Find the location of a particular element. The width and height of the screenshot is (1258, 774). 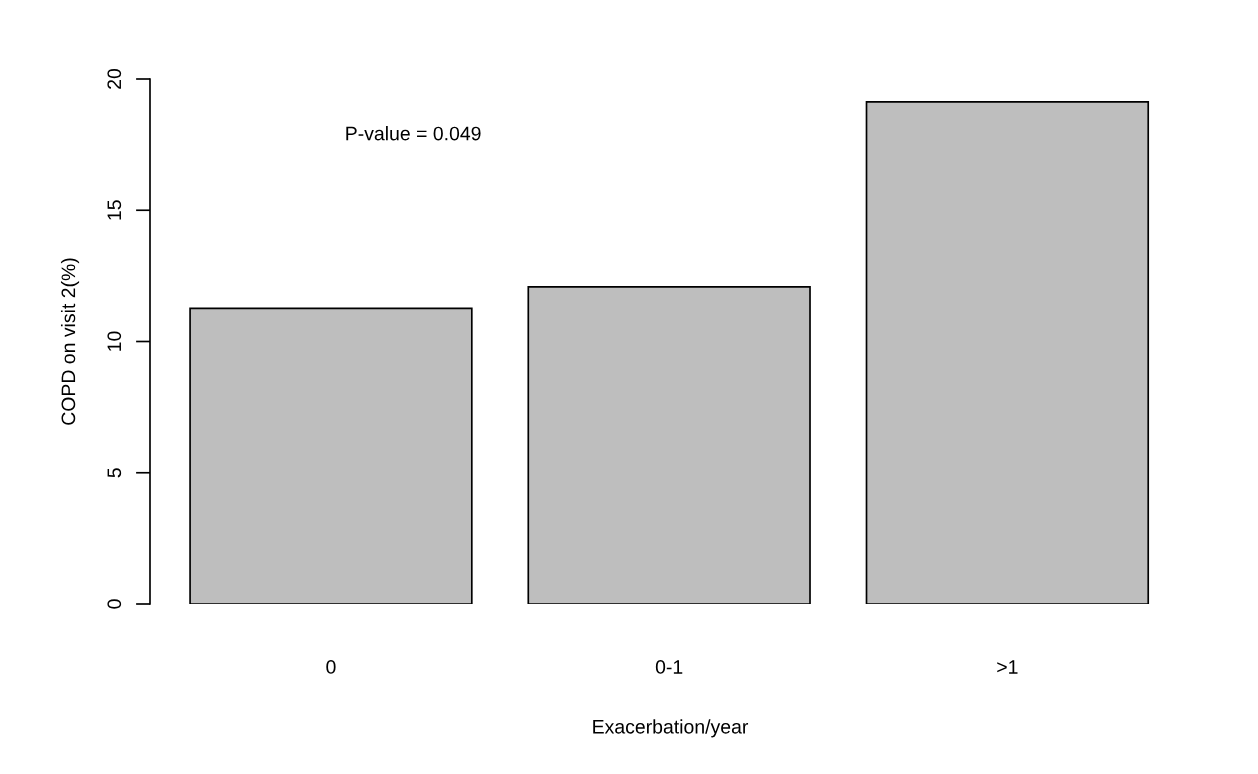

y-tick-label: 15 is located at coordinates (114, 210).